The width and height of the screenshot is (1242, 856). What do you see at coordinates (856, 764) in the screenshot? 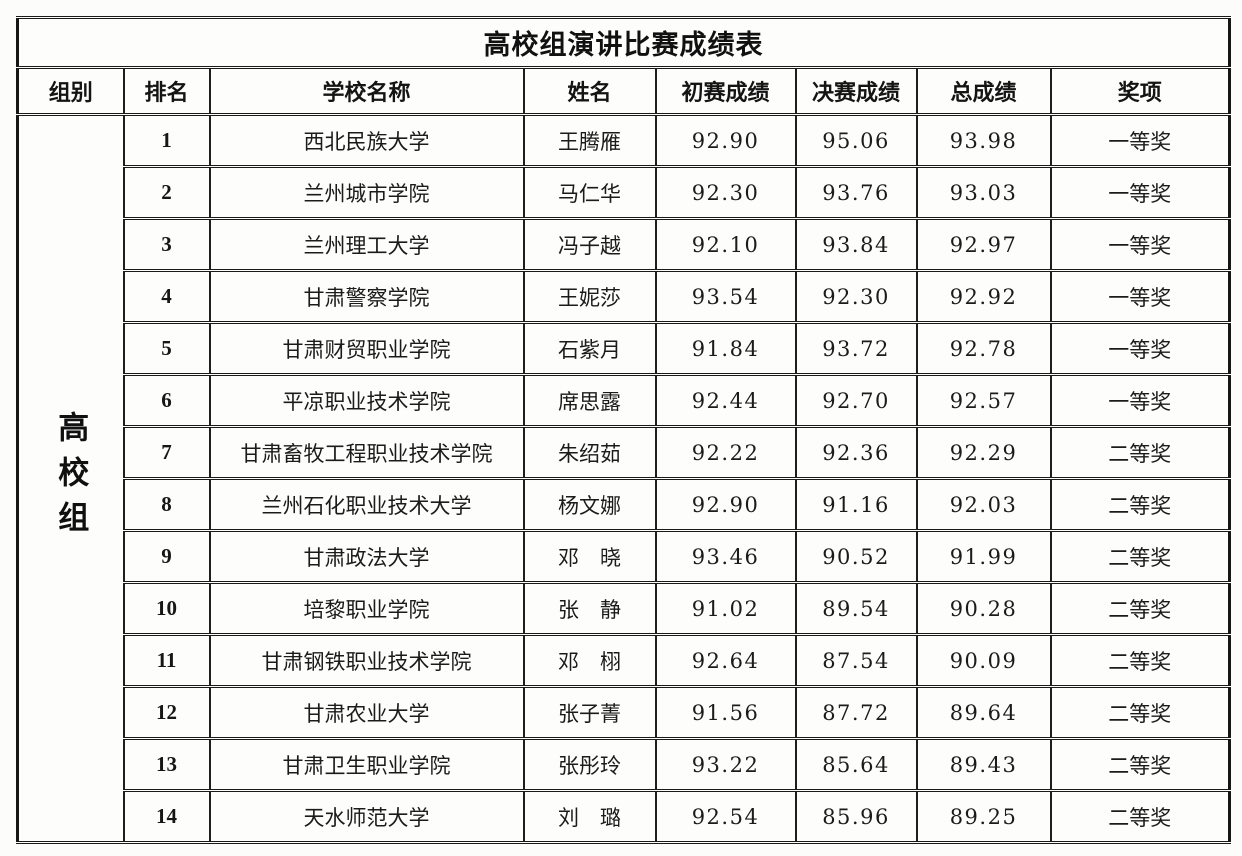
I see `final-score-cell: 85.64` at bounding box center [856, 764].